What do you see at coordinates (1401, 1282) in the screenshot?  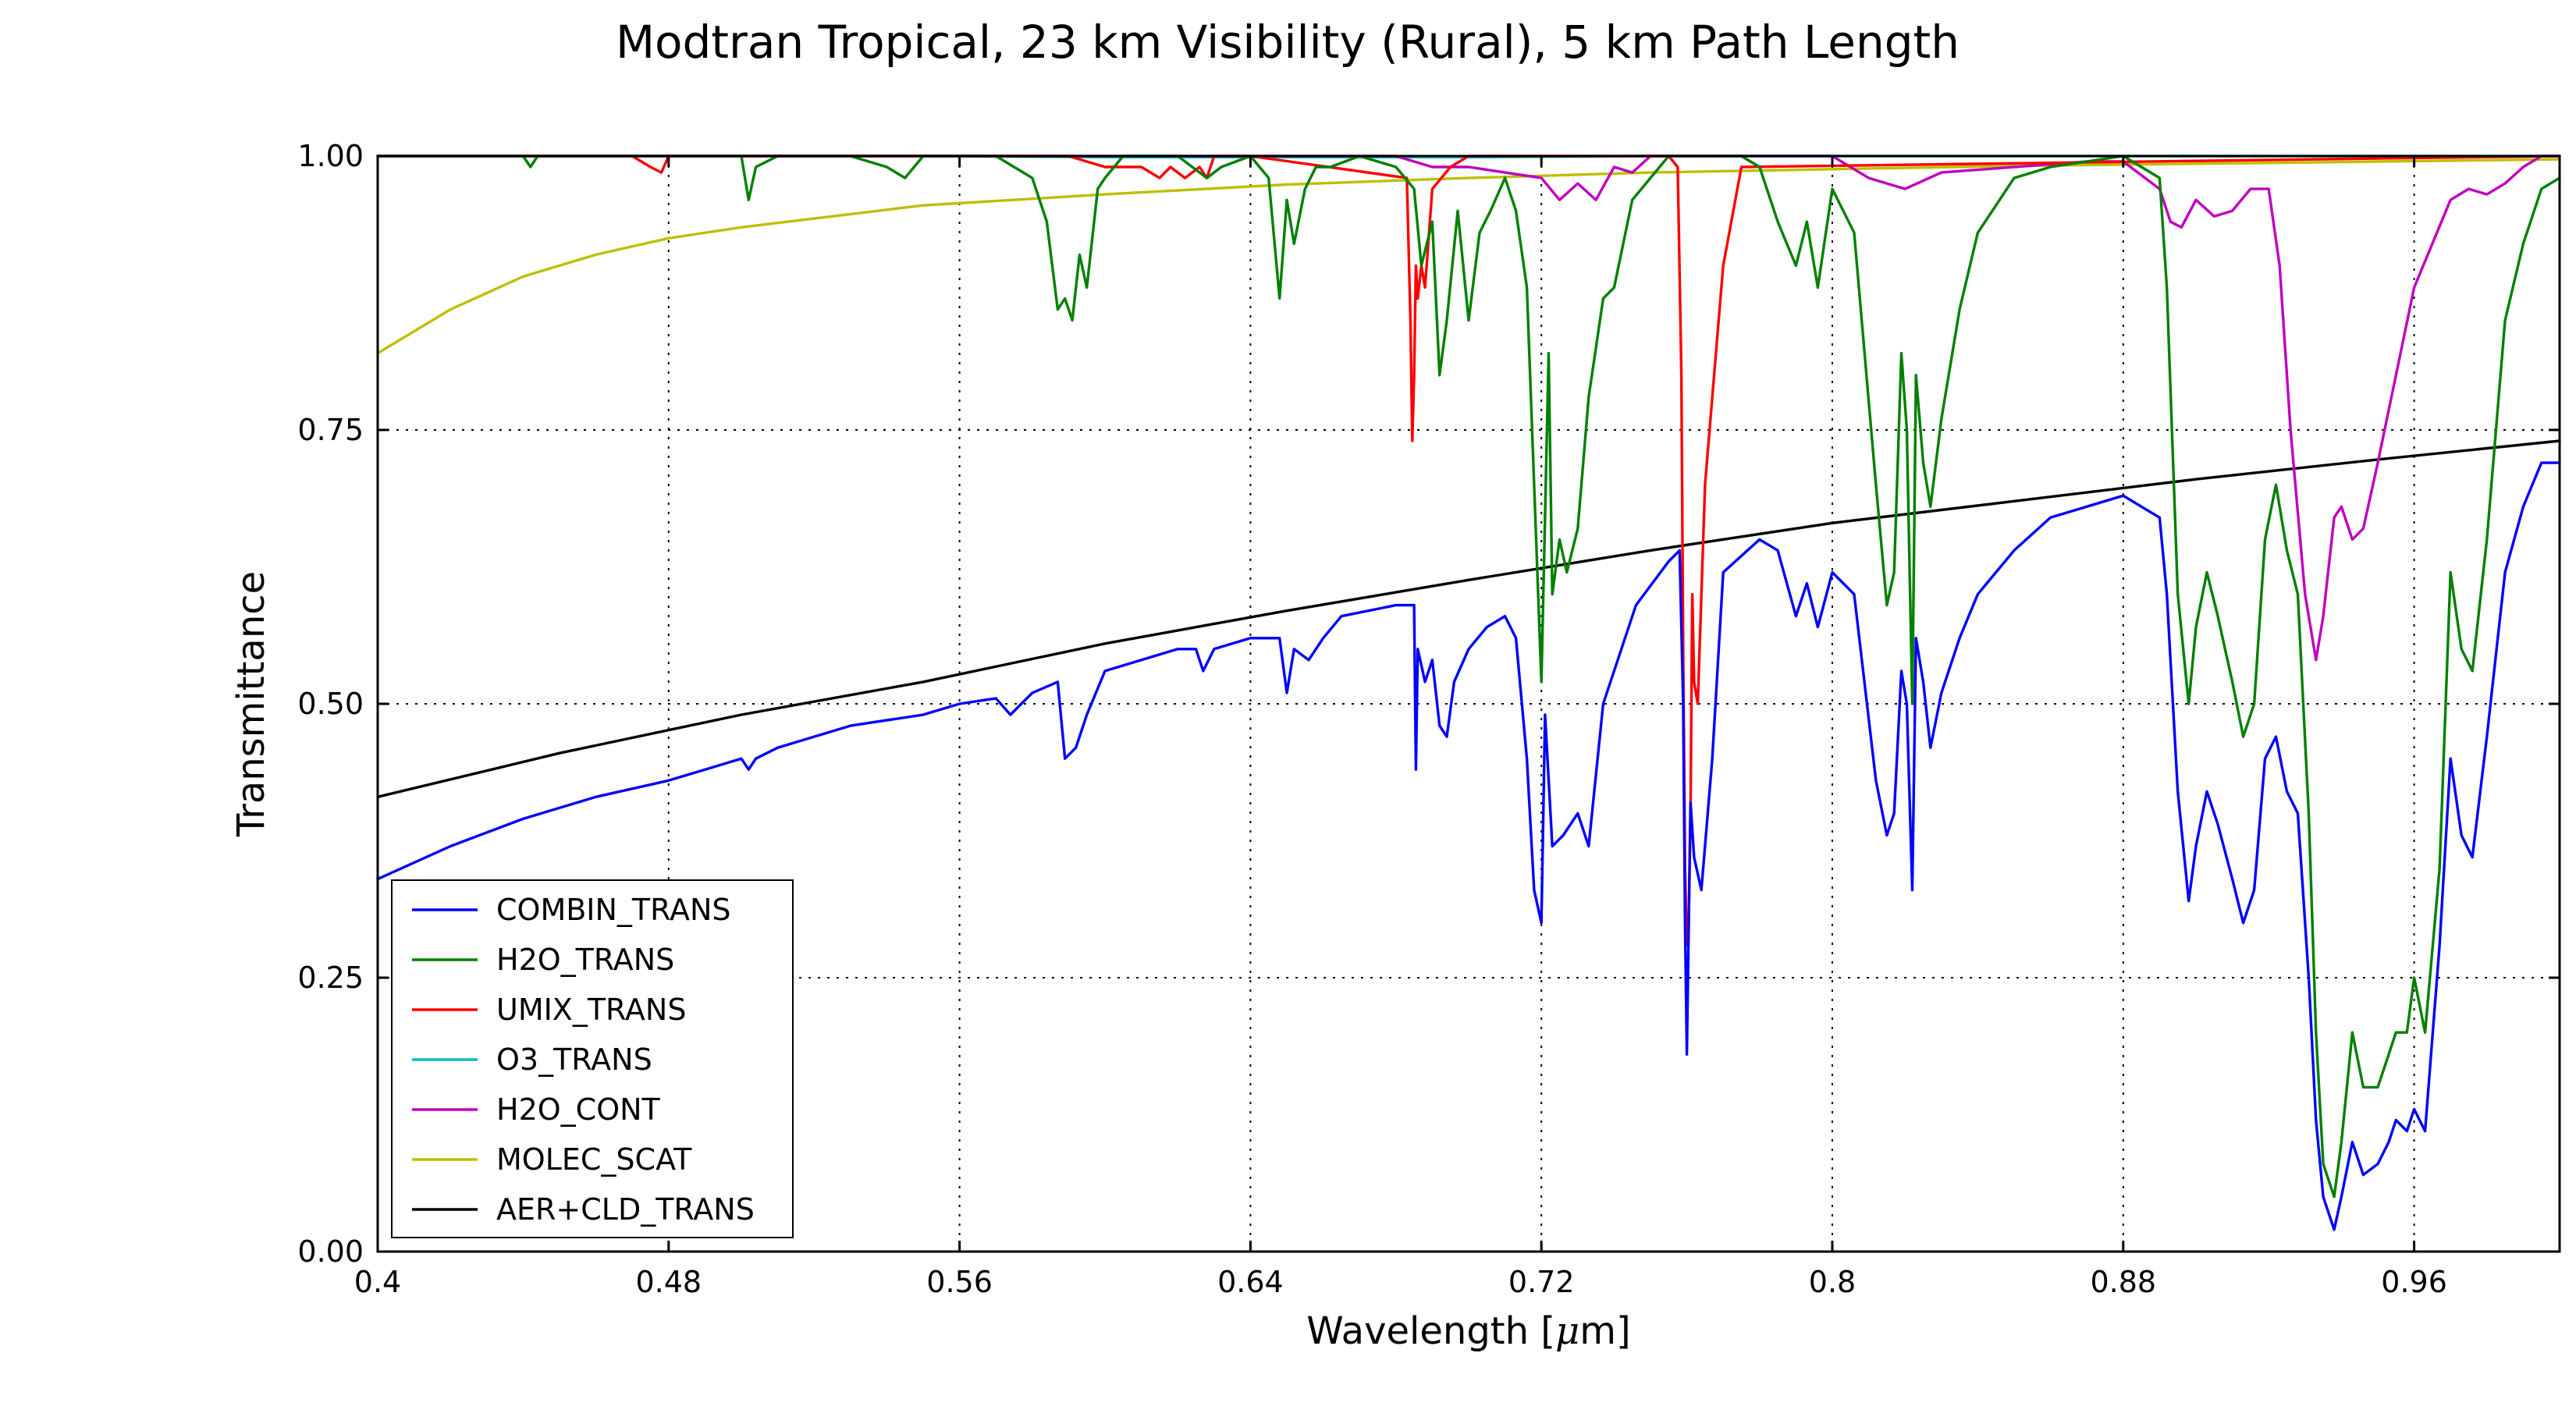 I see `x-tick-labels: 0.4 0.48 0.56 0.64 0.72 0.8 0.88 0.96` at bounding box center [1401, 1282].